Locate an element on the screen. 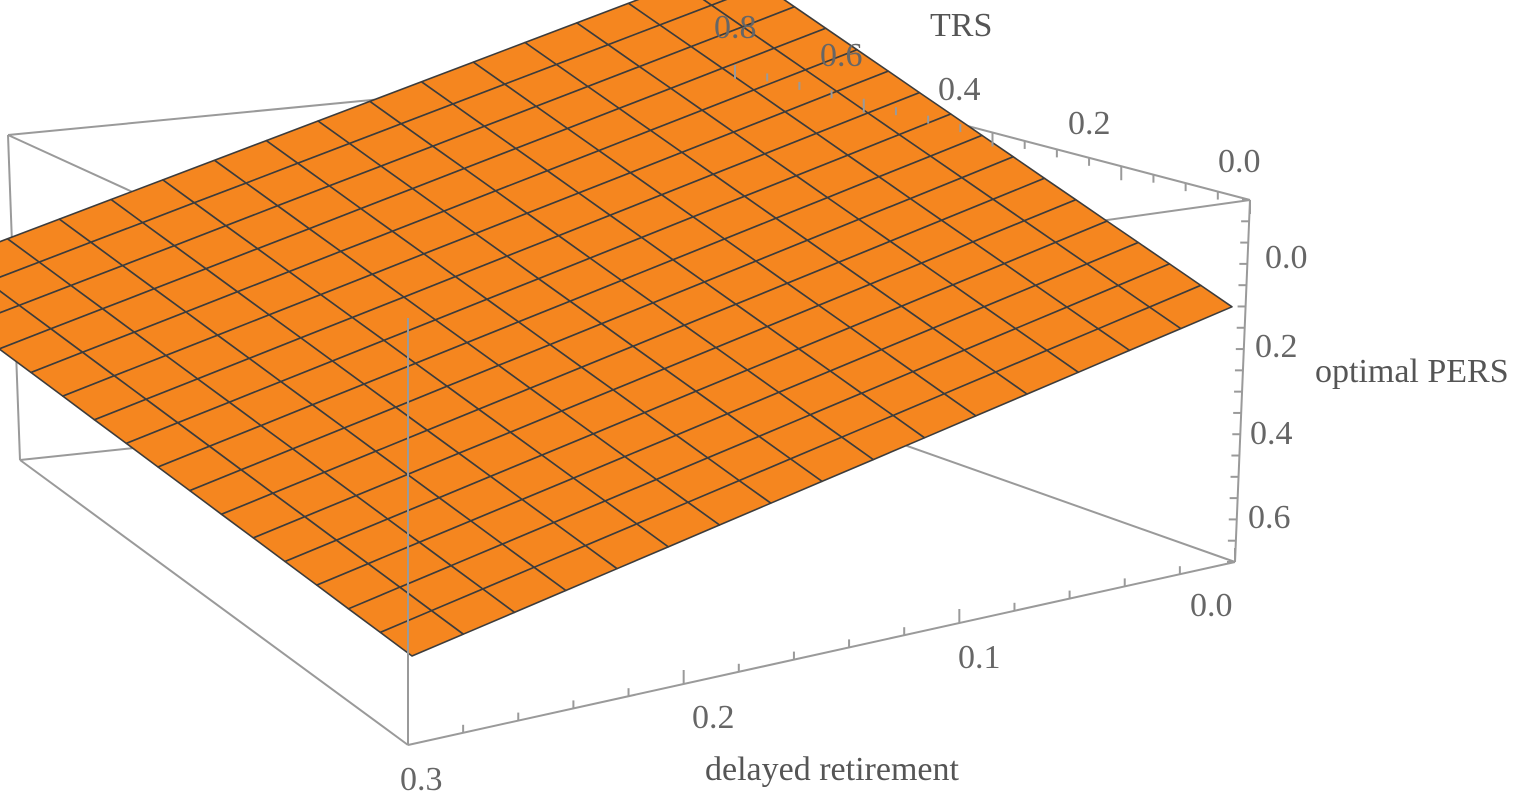  y-tick-label-4: 0.8 is located at coordinates (735, 27).